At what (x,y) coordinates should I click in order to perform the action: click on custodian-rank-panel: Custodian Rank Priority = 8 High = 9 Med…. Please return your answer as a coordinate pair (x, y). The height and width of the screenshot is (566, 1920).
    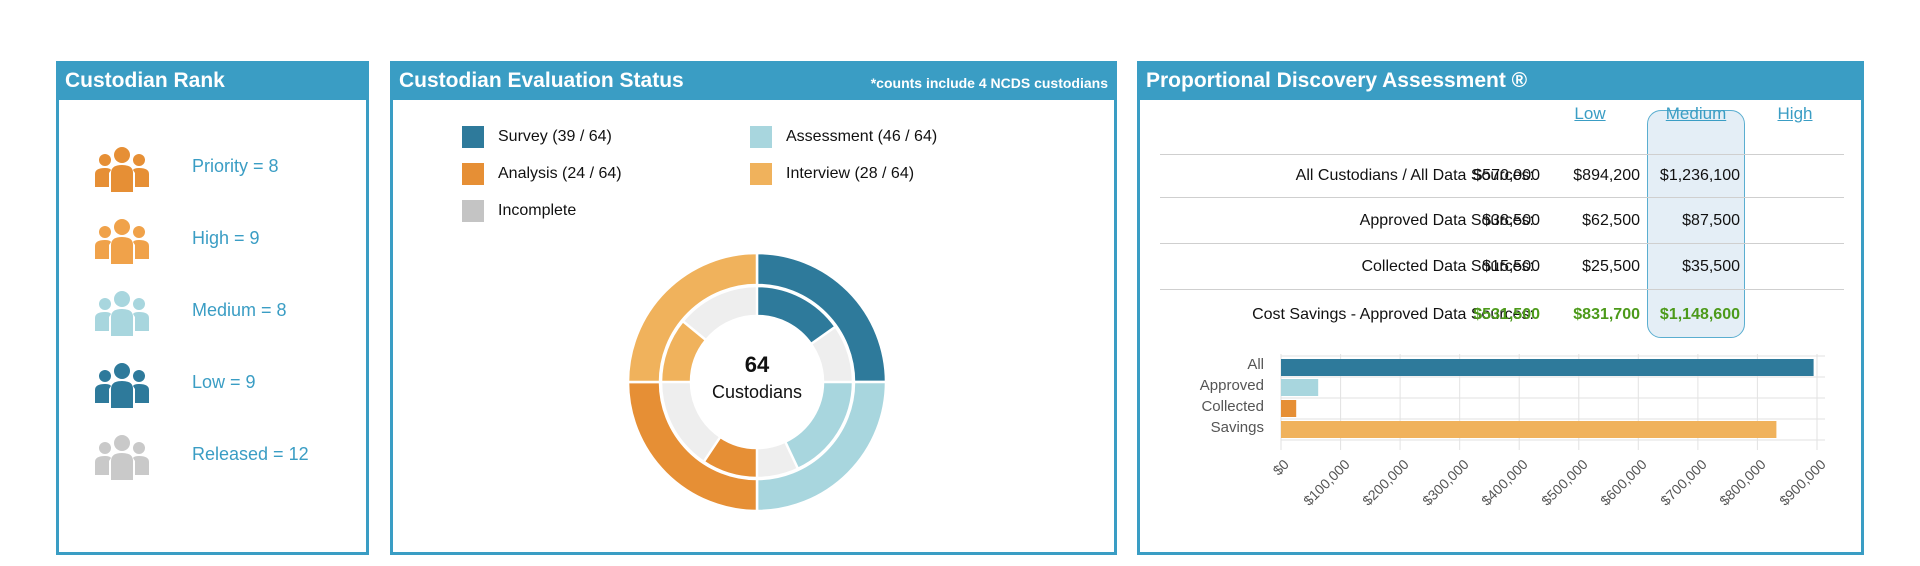
    Looking at the image, I should click on (212, 308).